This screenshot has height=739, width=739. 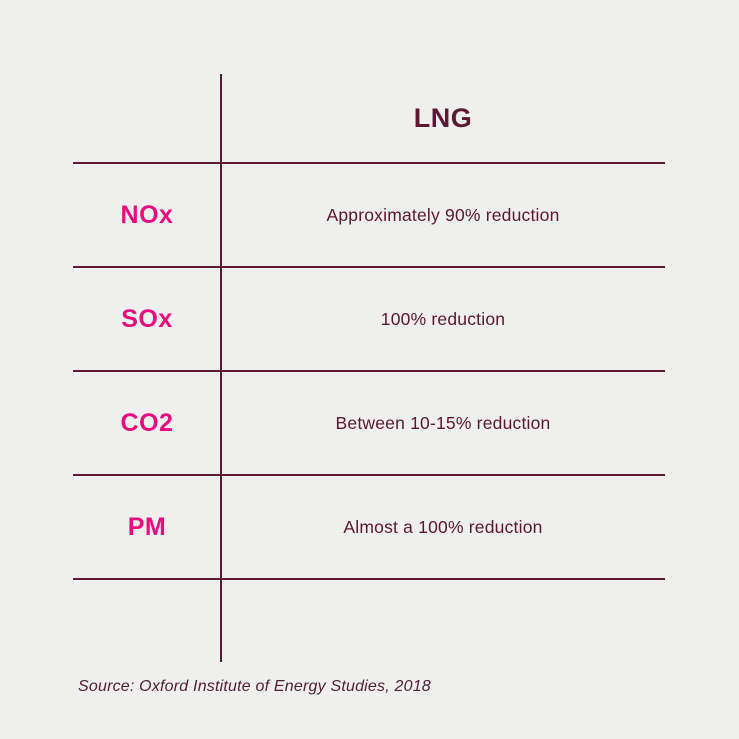 I want to click on row-value-sox: 100% reduction, so click(x=443, y=318).